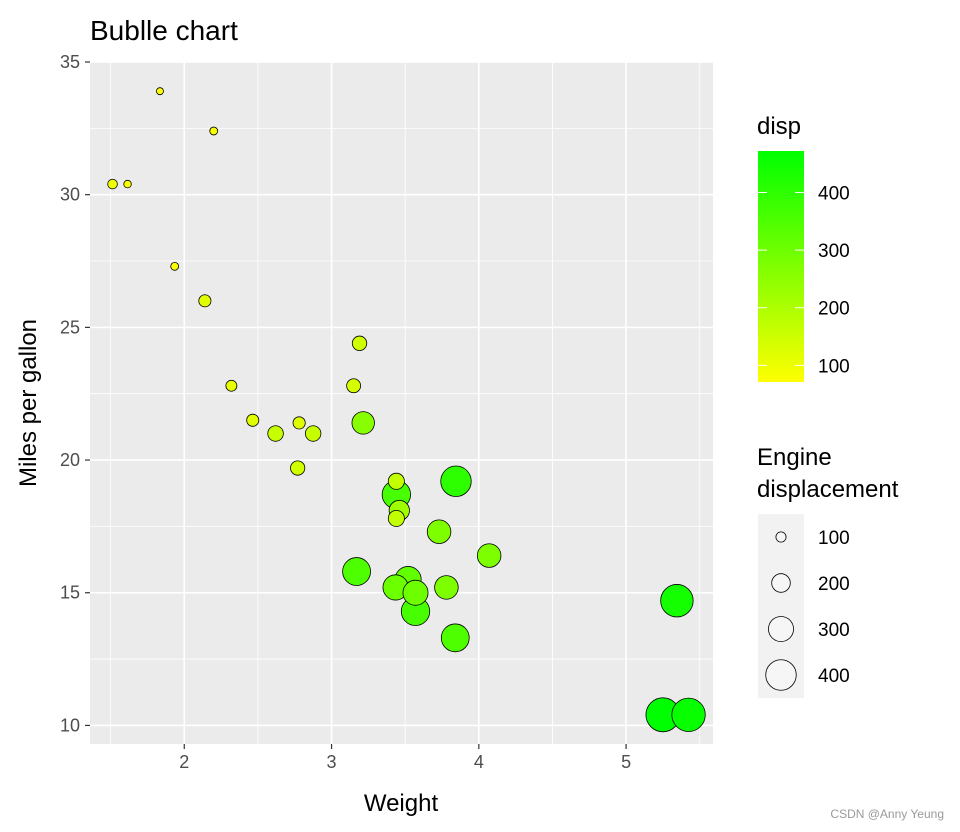 The image size is (960, 832). Describe the element at coordinates (834, 193) in the screenshot. I see `color-legend-label: 400` at that location.